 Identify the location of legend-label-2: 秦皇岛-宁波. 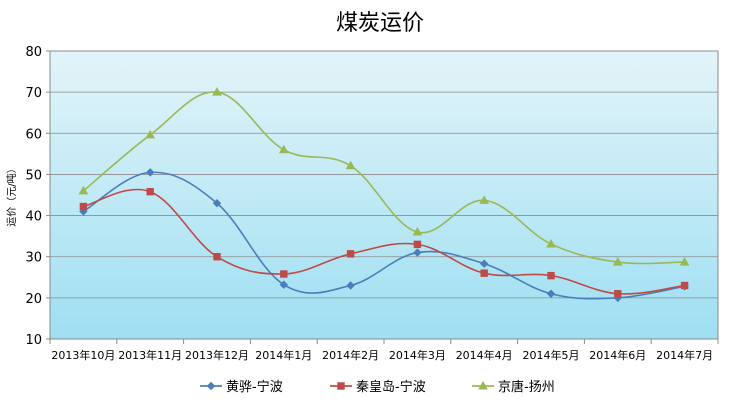
(391, 387).